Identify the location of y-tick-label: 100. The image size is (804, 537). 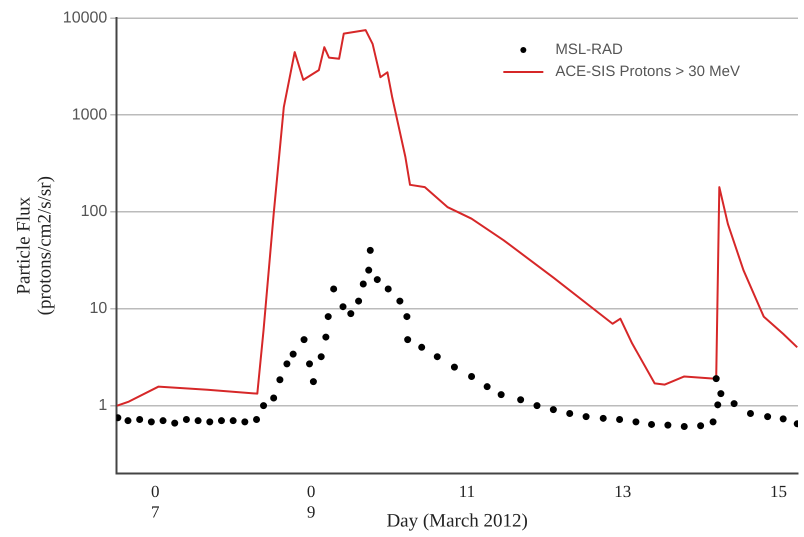
(94, 211).